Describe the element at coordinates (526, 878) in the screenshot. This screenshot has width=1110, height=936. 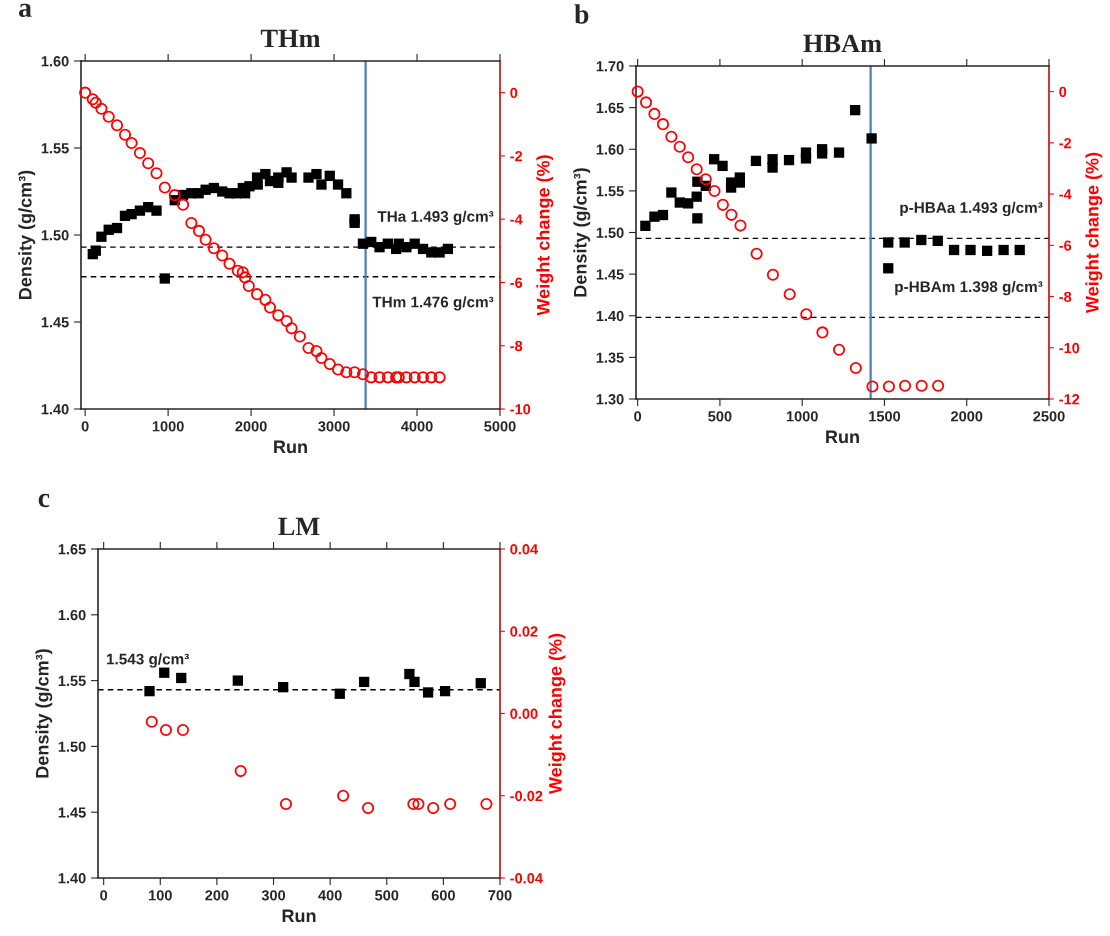
I see `y2-tick-label: -0.04` at that location.